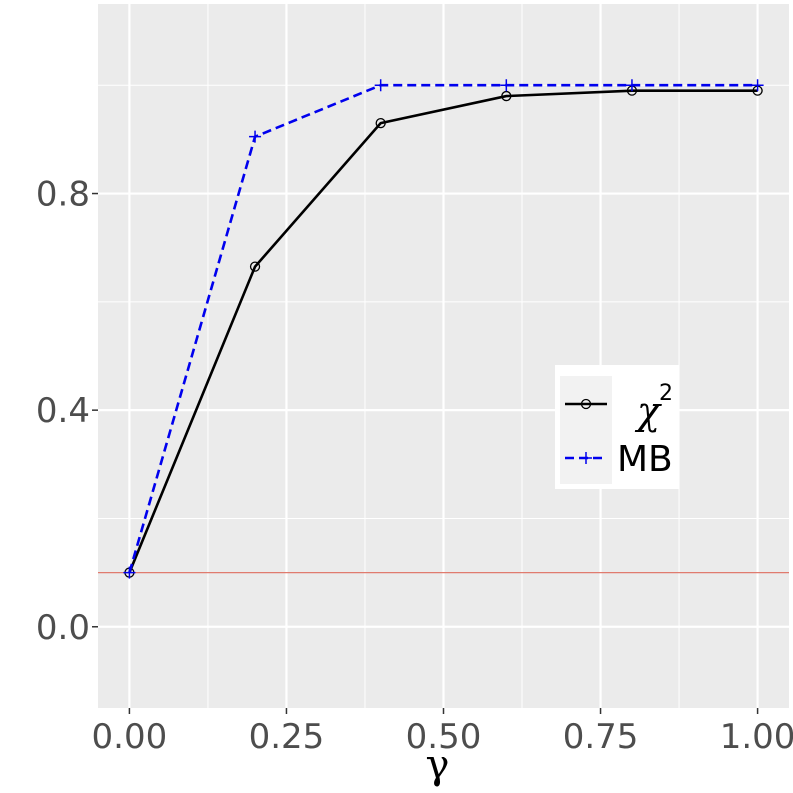  I want to click on y-tick-label: 0.8, so click(63, 195).